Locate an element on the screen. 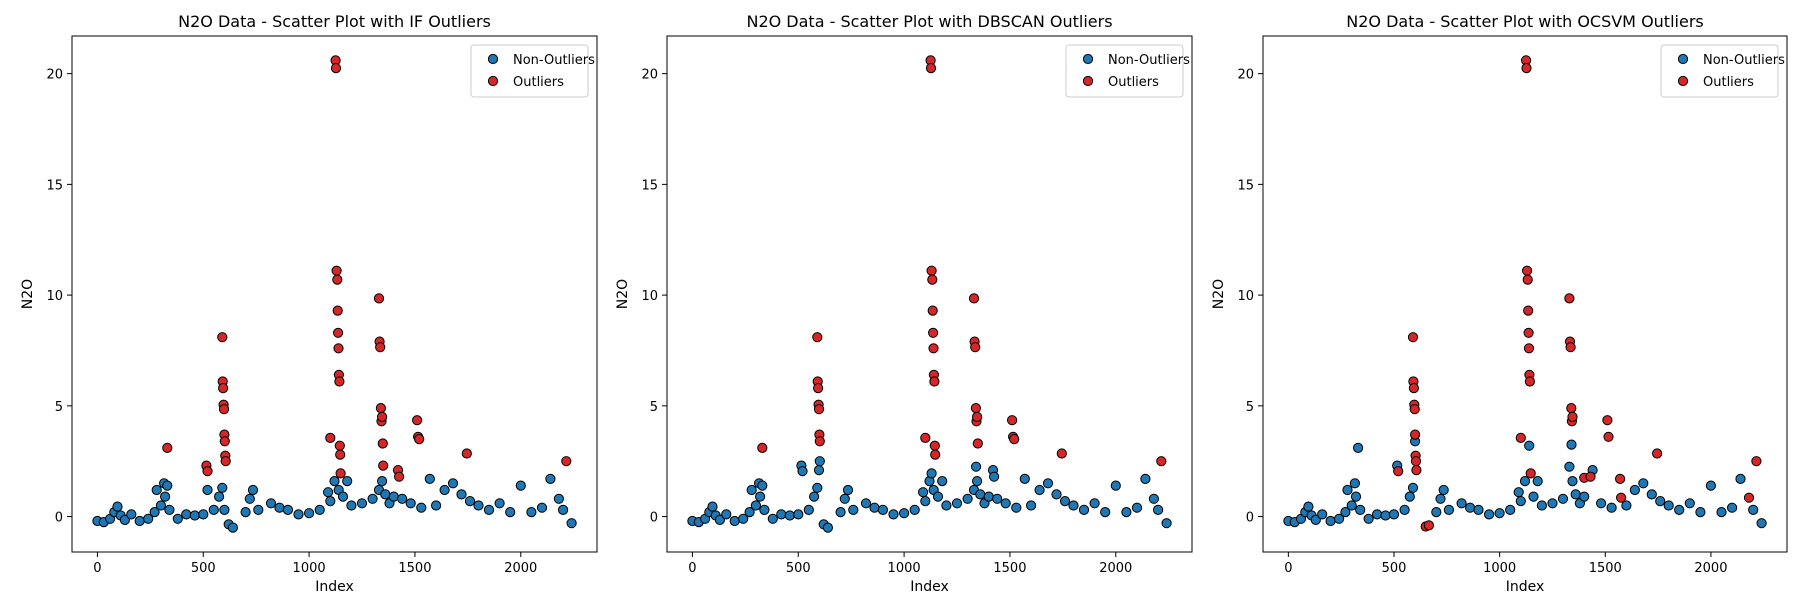  x-axis-label: Index is located at coordinates (929, 587).